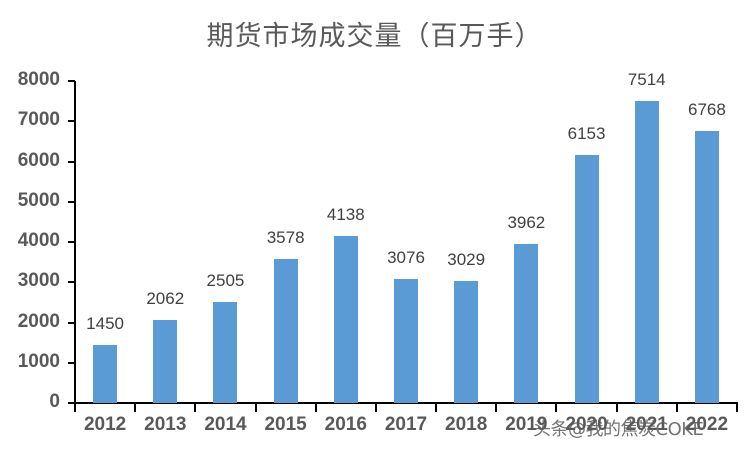  What do you see at coordinates (105, 323) in the screenshot?
I see `data-label: 1450` at bounding box center [105, 323].